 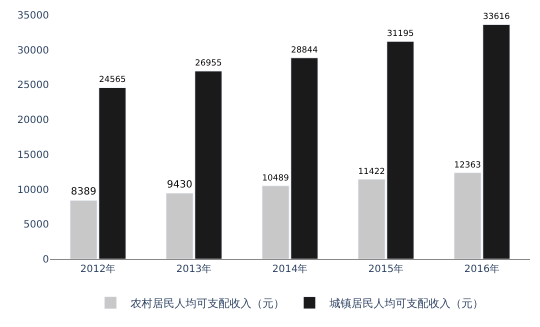 What do you see at coordinates (304, 49) in the screenshot?
I see `data-label: 28844` at bounding box center [304, 49].